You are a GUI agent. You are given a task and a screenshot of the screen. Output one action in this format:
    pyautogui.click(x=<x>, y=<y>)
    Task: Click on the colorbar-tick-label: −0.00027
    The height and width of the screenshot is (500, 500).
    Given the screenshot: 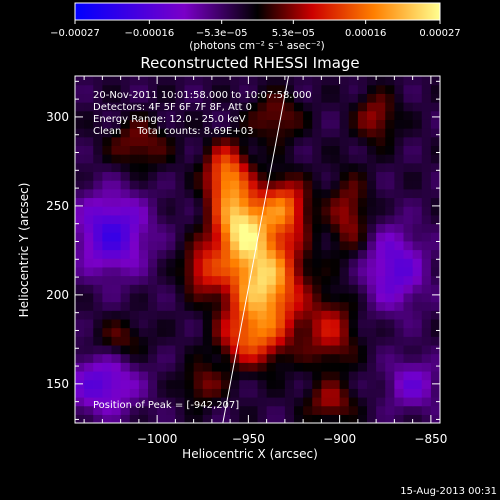 What is the action you would take?
    pyautogui.click(x=75, y=33)
    